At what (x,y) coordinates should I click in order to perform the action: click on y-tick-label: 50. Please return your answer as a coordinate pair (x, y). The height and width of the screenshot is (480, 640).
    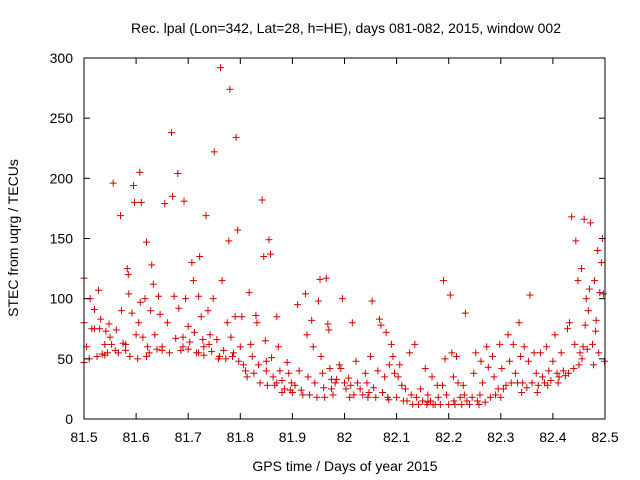
    Looking at the image, I should click on (65, 359).